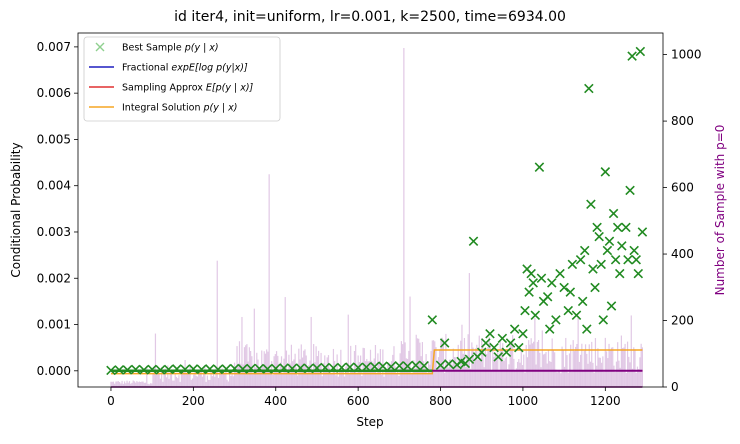 This screenshot has width=740, height=444. Describe the element at coordinates (369, 422) in the screenshot. I see `x-axis-label: Step` at that location.